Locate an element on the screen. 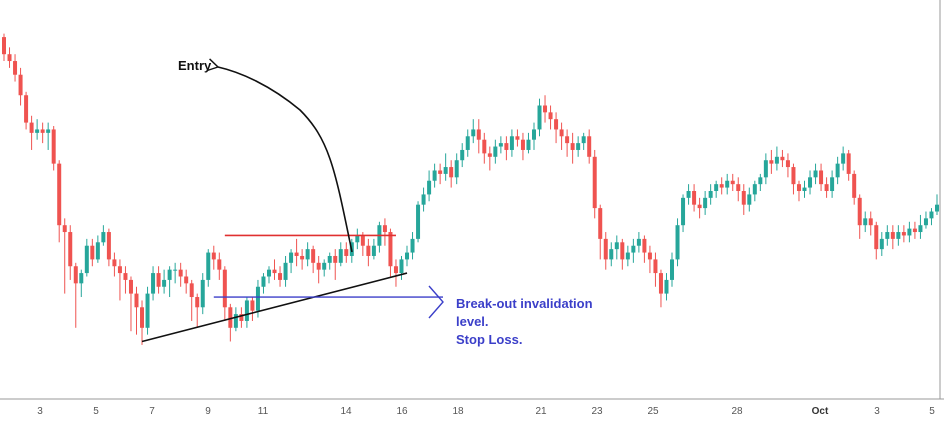 The image size is (944, 429). entry-label: Entry is located at coordinates (195, 65).